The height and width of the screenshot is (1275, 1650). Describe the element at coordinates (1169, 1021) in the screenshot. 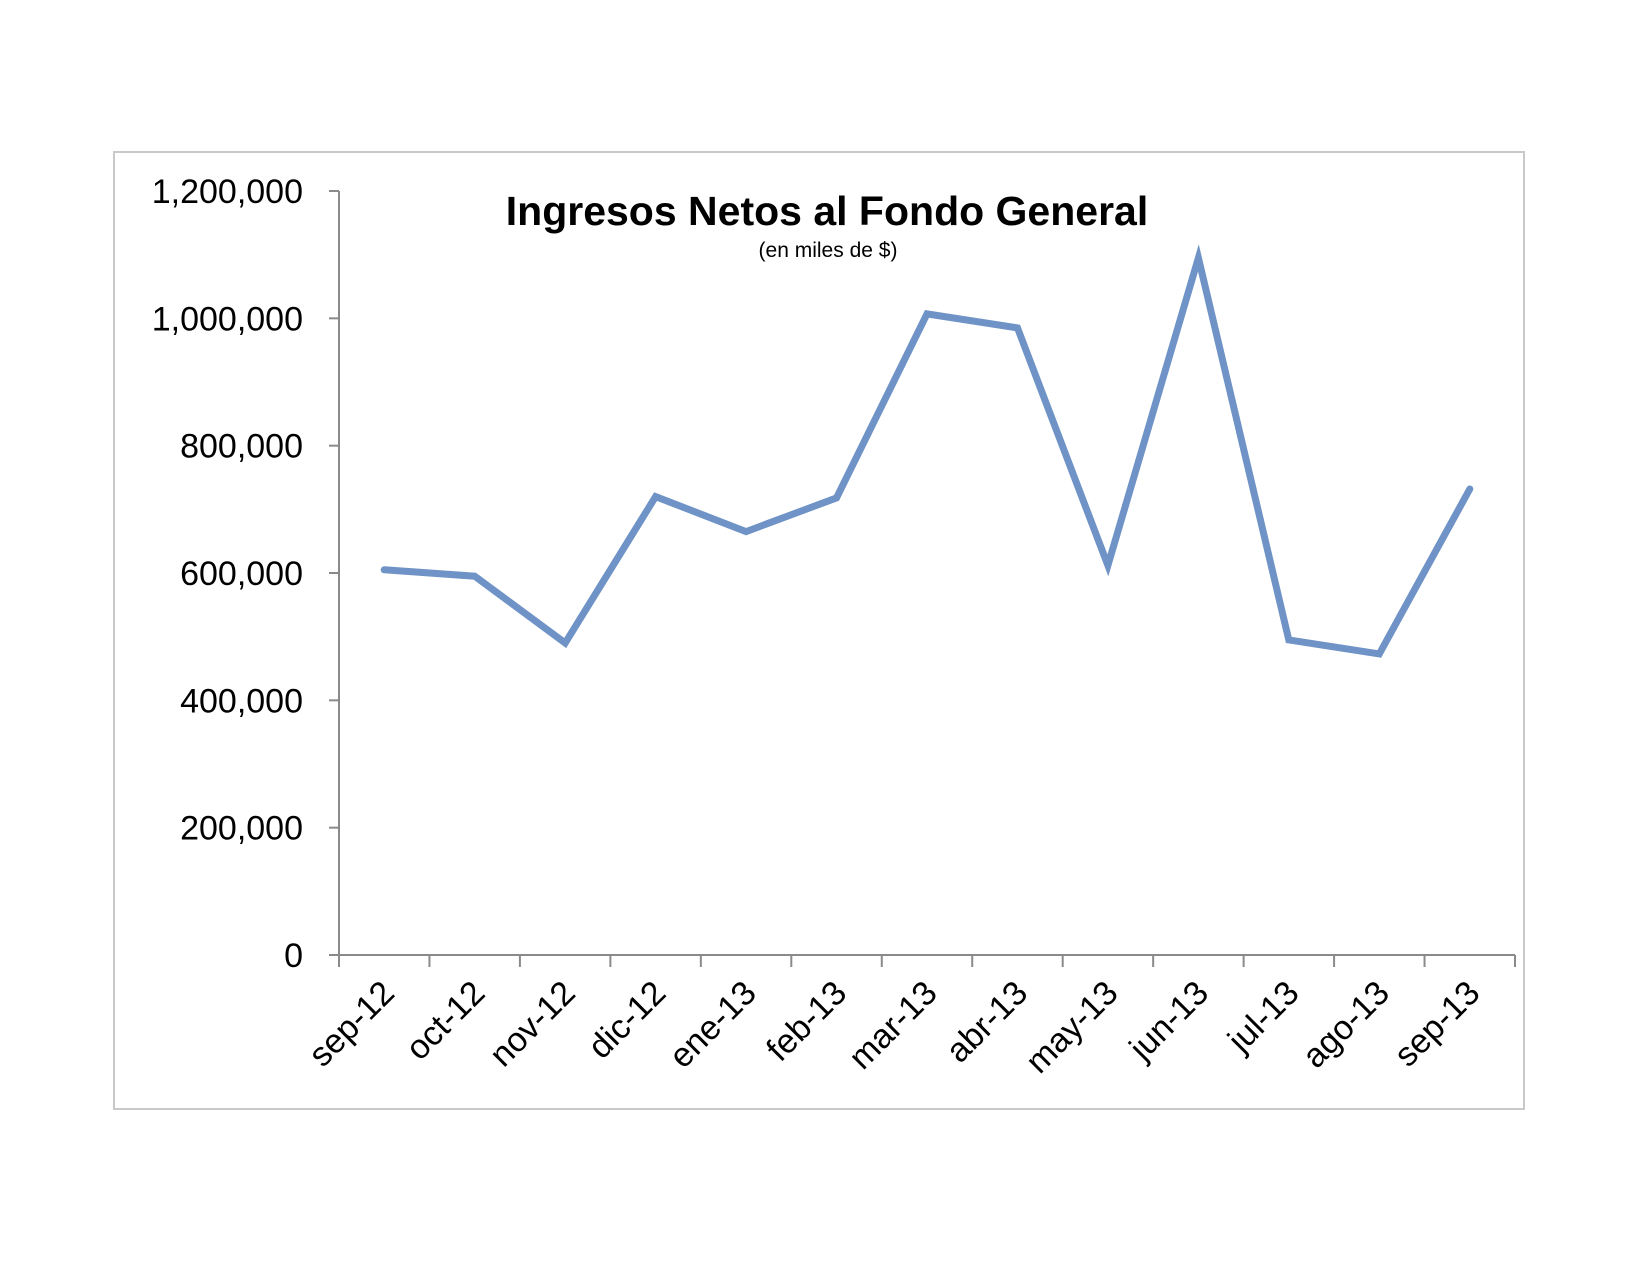

I see `x-tick-label: jun-13` at that location.